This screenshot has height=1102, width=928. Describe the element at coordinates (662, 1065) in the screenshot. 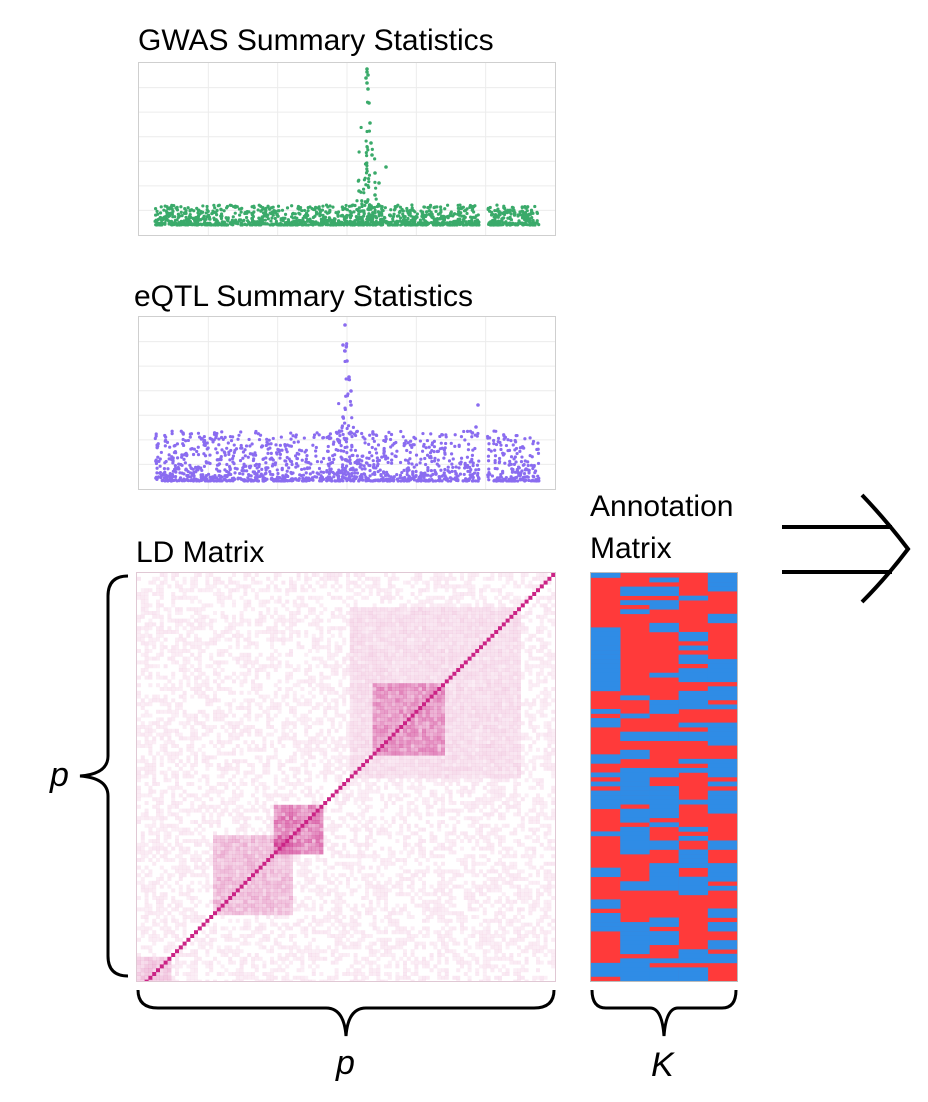

I see `annotation-col-label-k: K` at that location.